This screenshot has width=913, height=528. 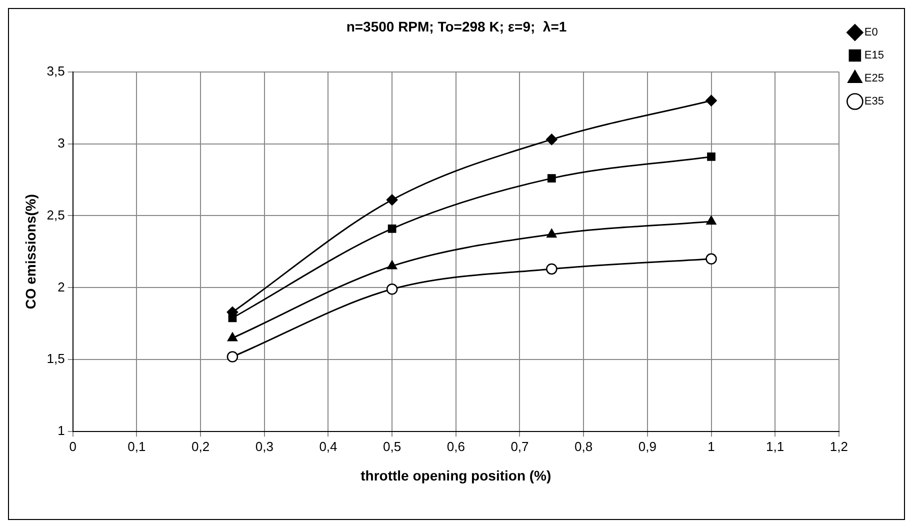 What do you see at coordinates (839, 446) in the screenshot?
I see `x-tick-label: 1,2` at bounding box center [839, 446].